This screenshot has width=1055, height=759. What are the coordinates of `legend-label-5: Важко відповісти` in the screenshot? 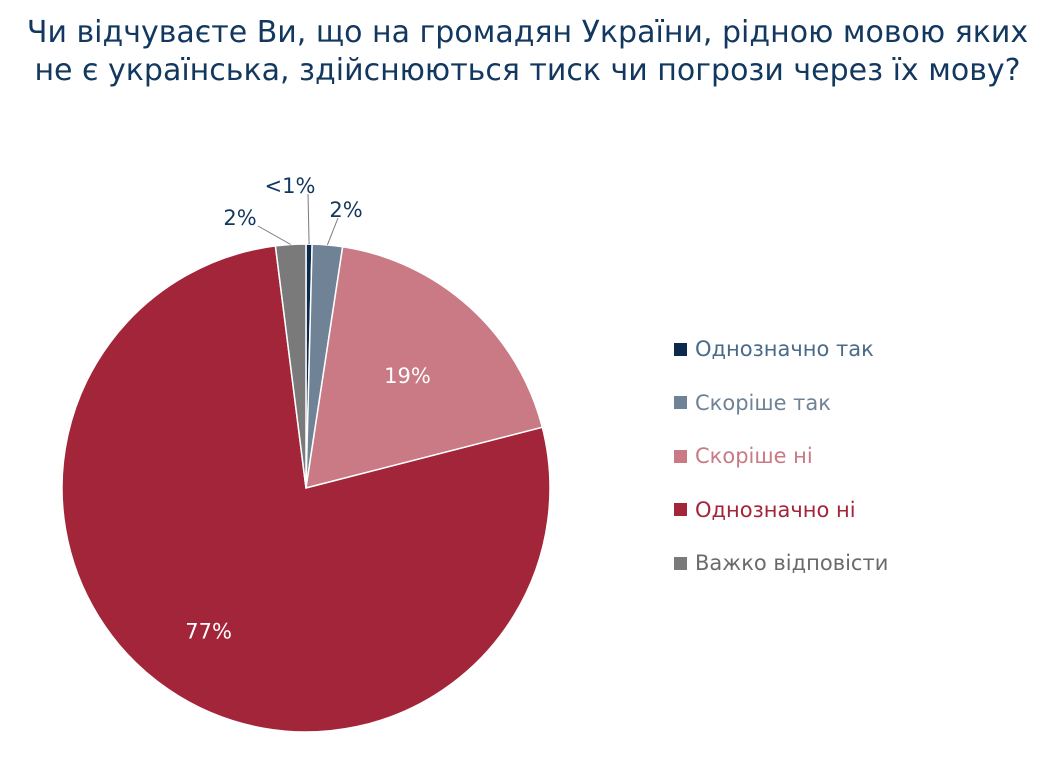 It's located at (792, 563).